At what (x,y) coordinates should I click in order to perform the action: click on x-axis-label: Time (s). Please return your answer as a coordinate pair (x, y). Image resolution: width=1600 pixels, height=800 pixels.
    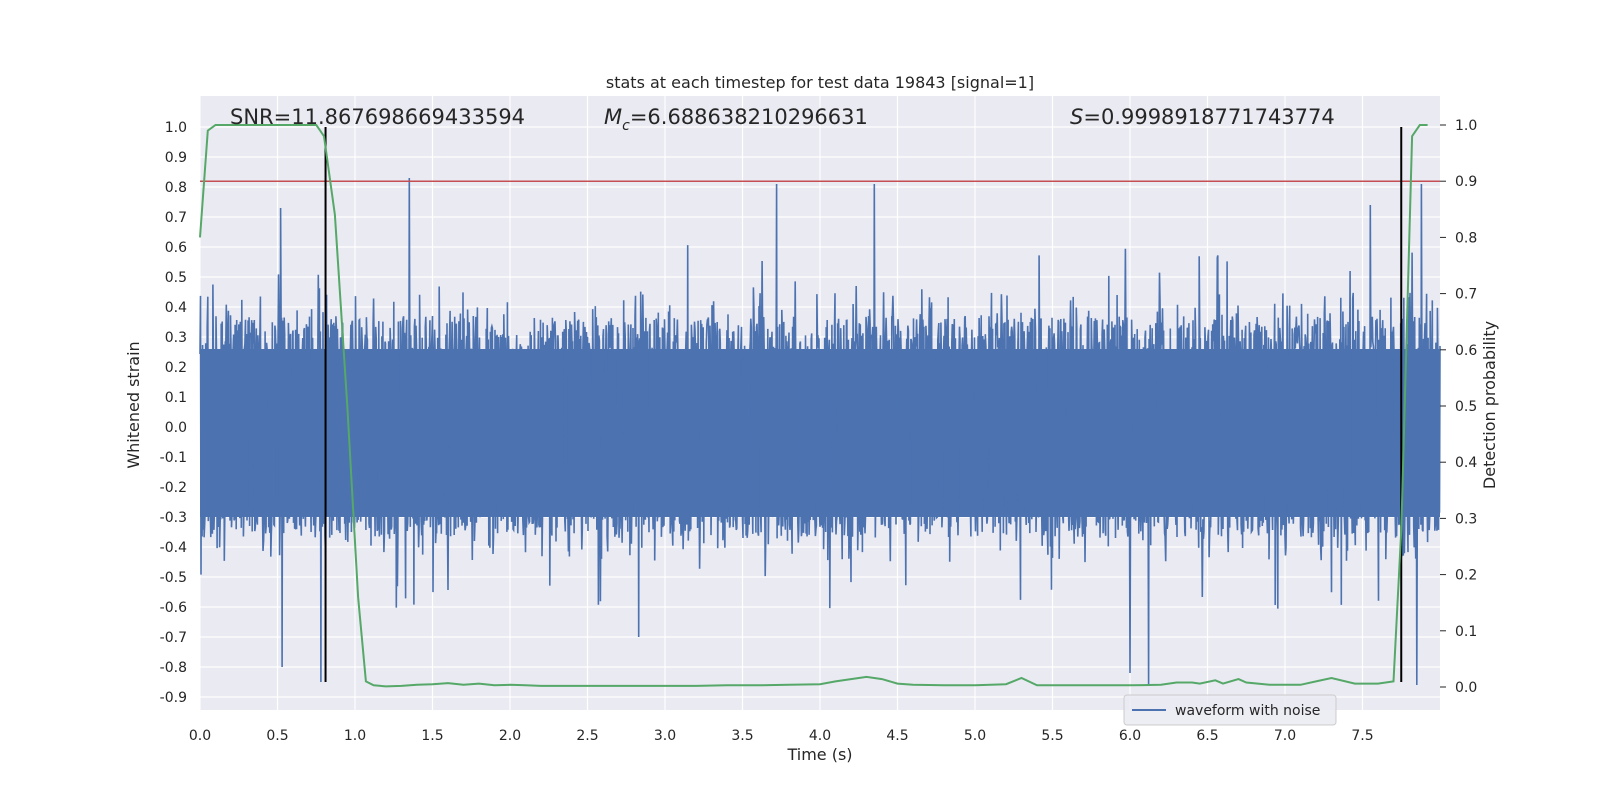
    Looking at the image, I should click on (819, 754).